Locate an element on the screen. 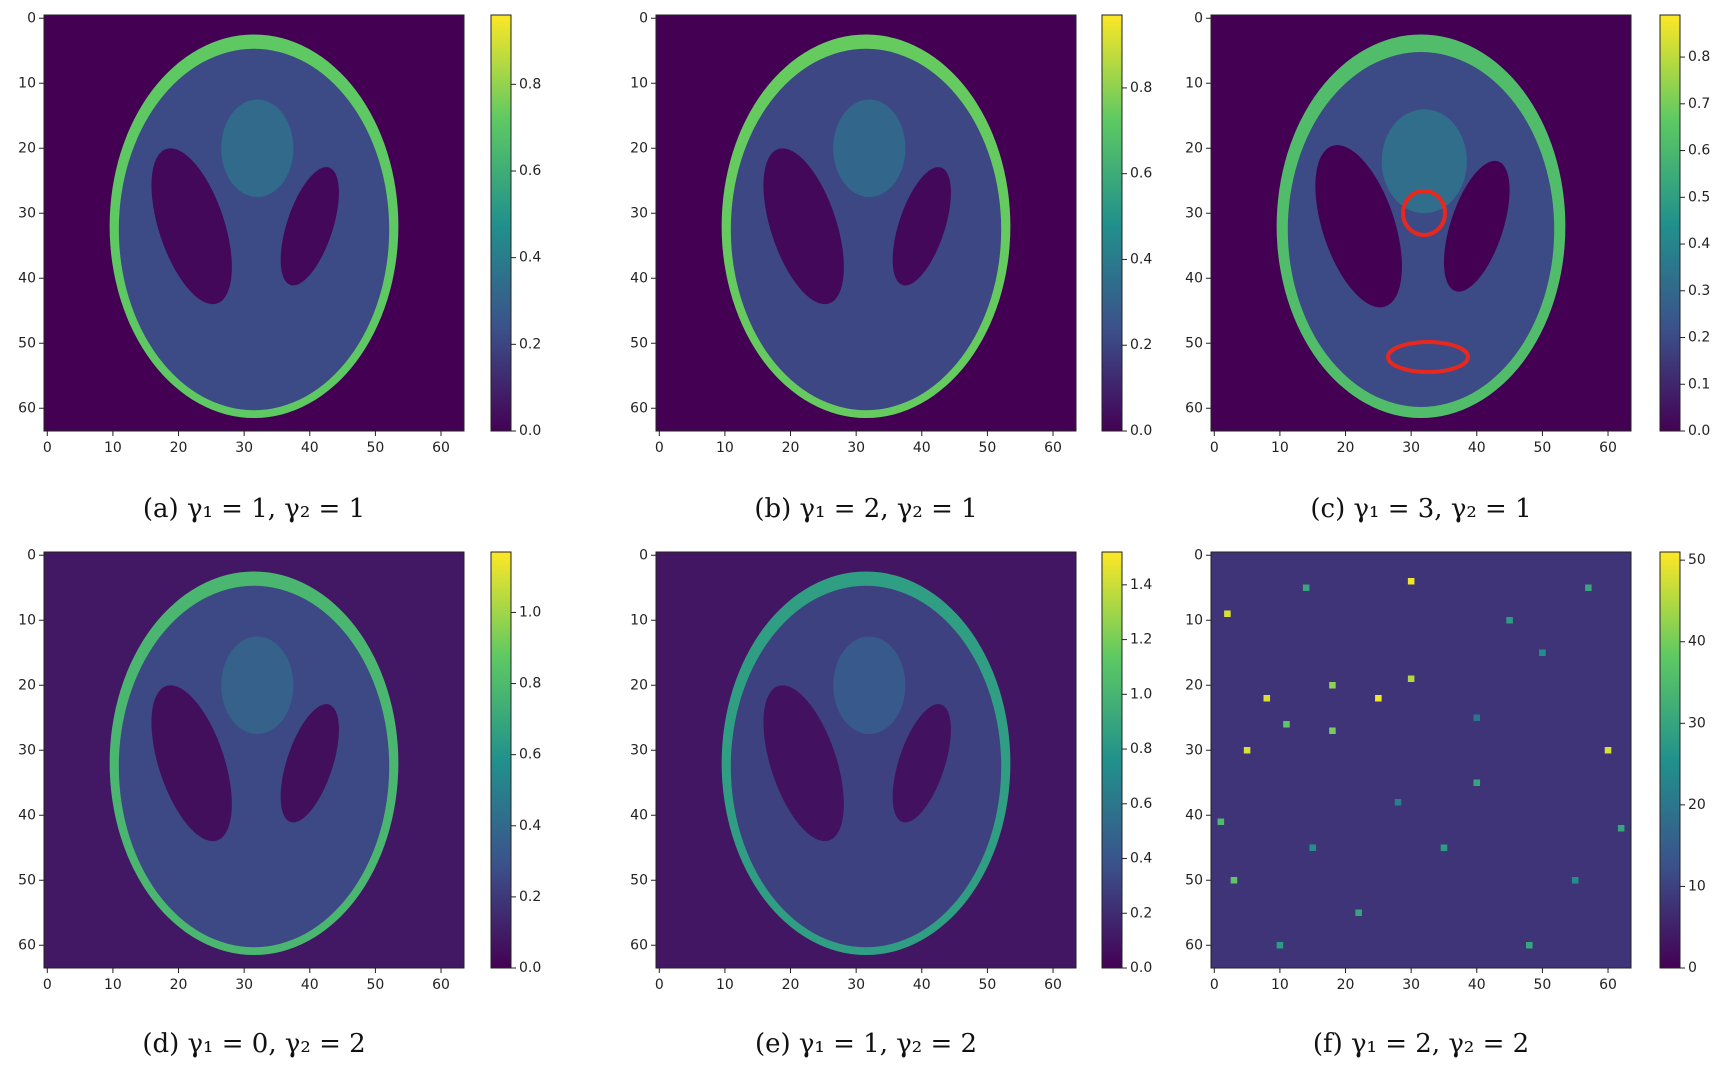  colorbar-tick-label: 10 is located at coordinates (1697, 886).